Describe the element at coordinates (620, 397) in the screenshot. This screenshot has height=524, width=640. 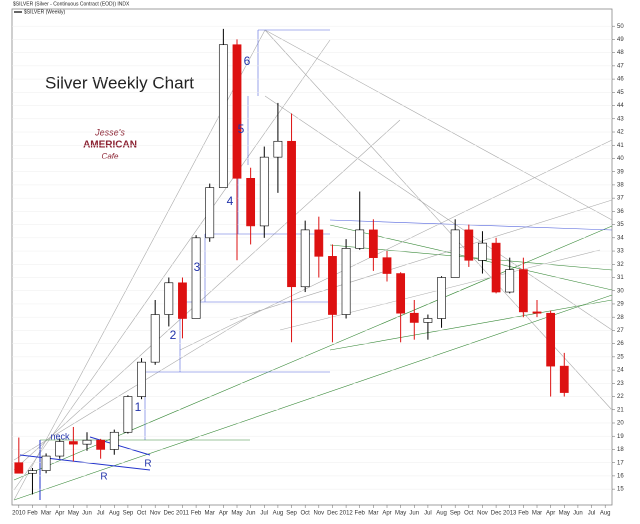
I see `y-tick-label: 22` at that location.